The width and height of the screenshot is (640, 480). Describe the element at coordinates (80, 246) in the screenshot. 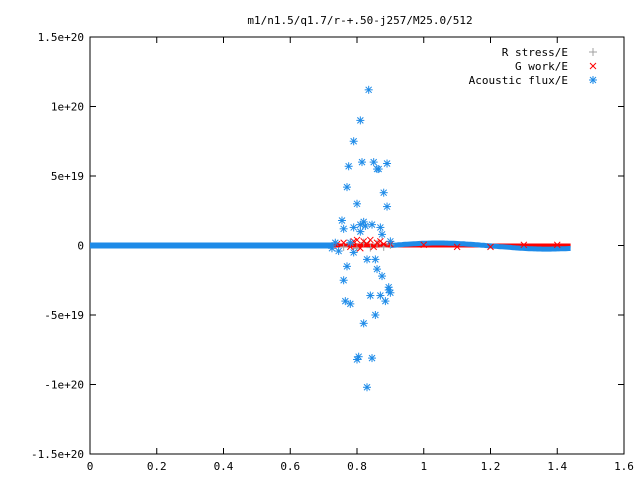

I see `y-tick-label: 0` at that location.